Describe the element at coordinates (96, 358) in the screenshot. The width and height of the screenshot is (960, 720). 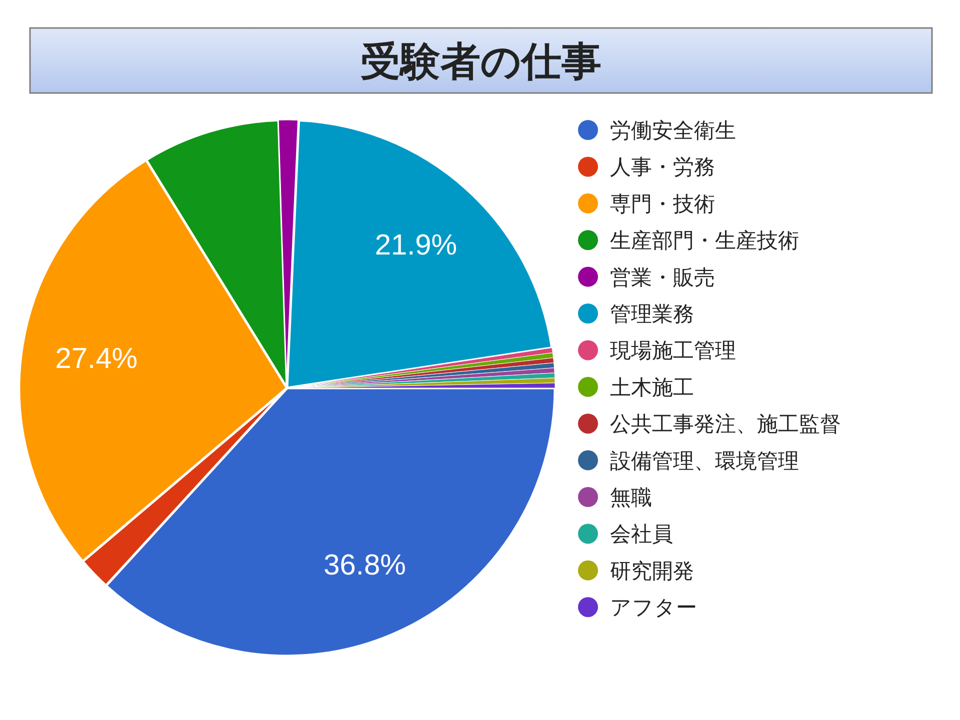
I see `data-label: 27.4%` at that location.